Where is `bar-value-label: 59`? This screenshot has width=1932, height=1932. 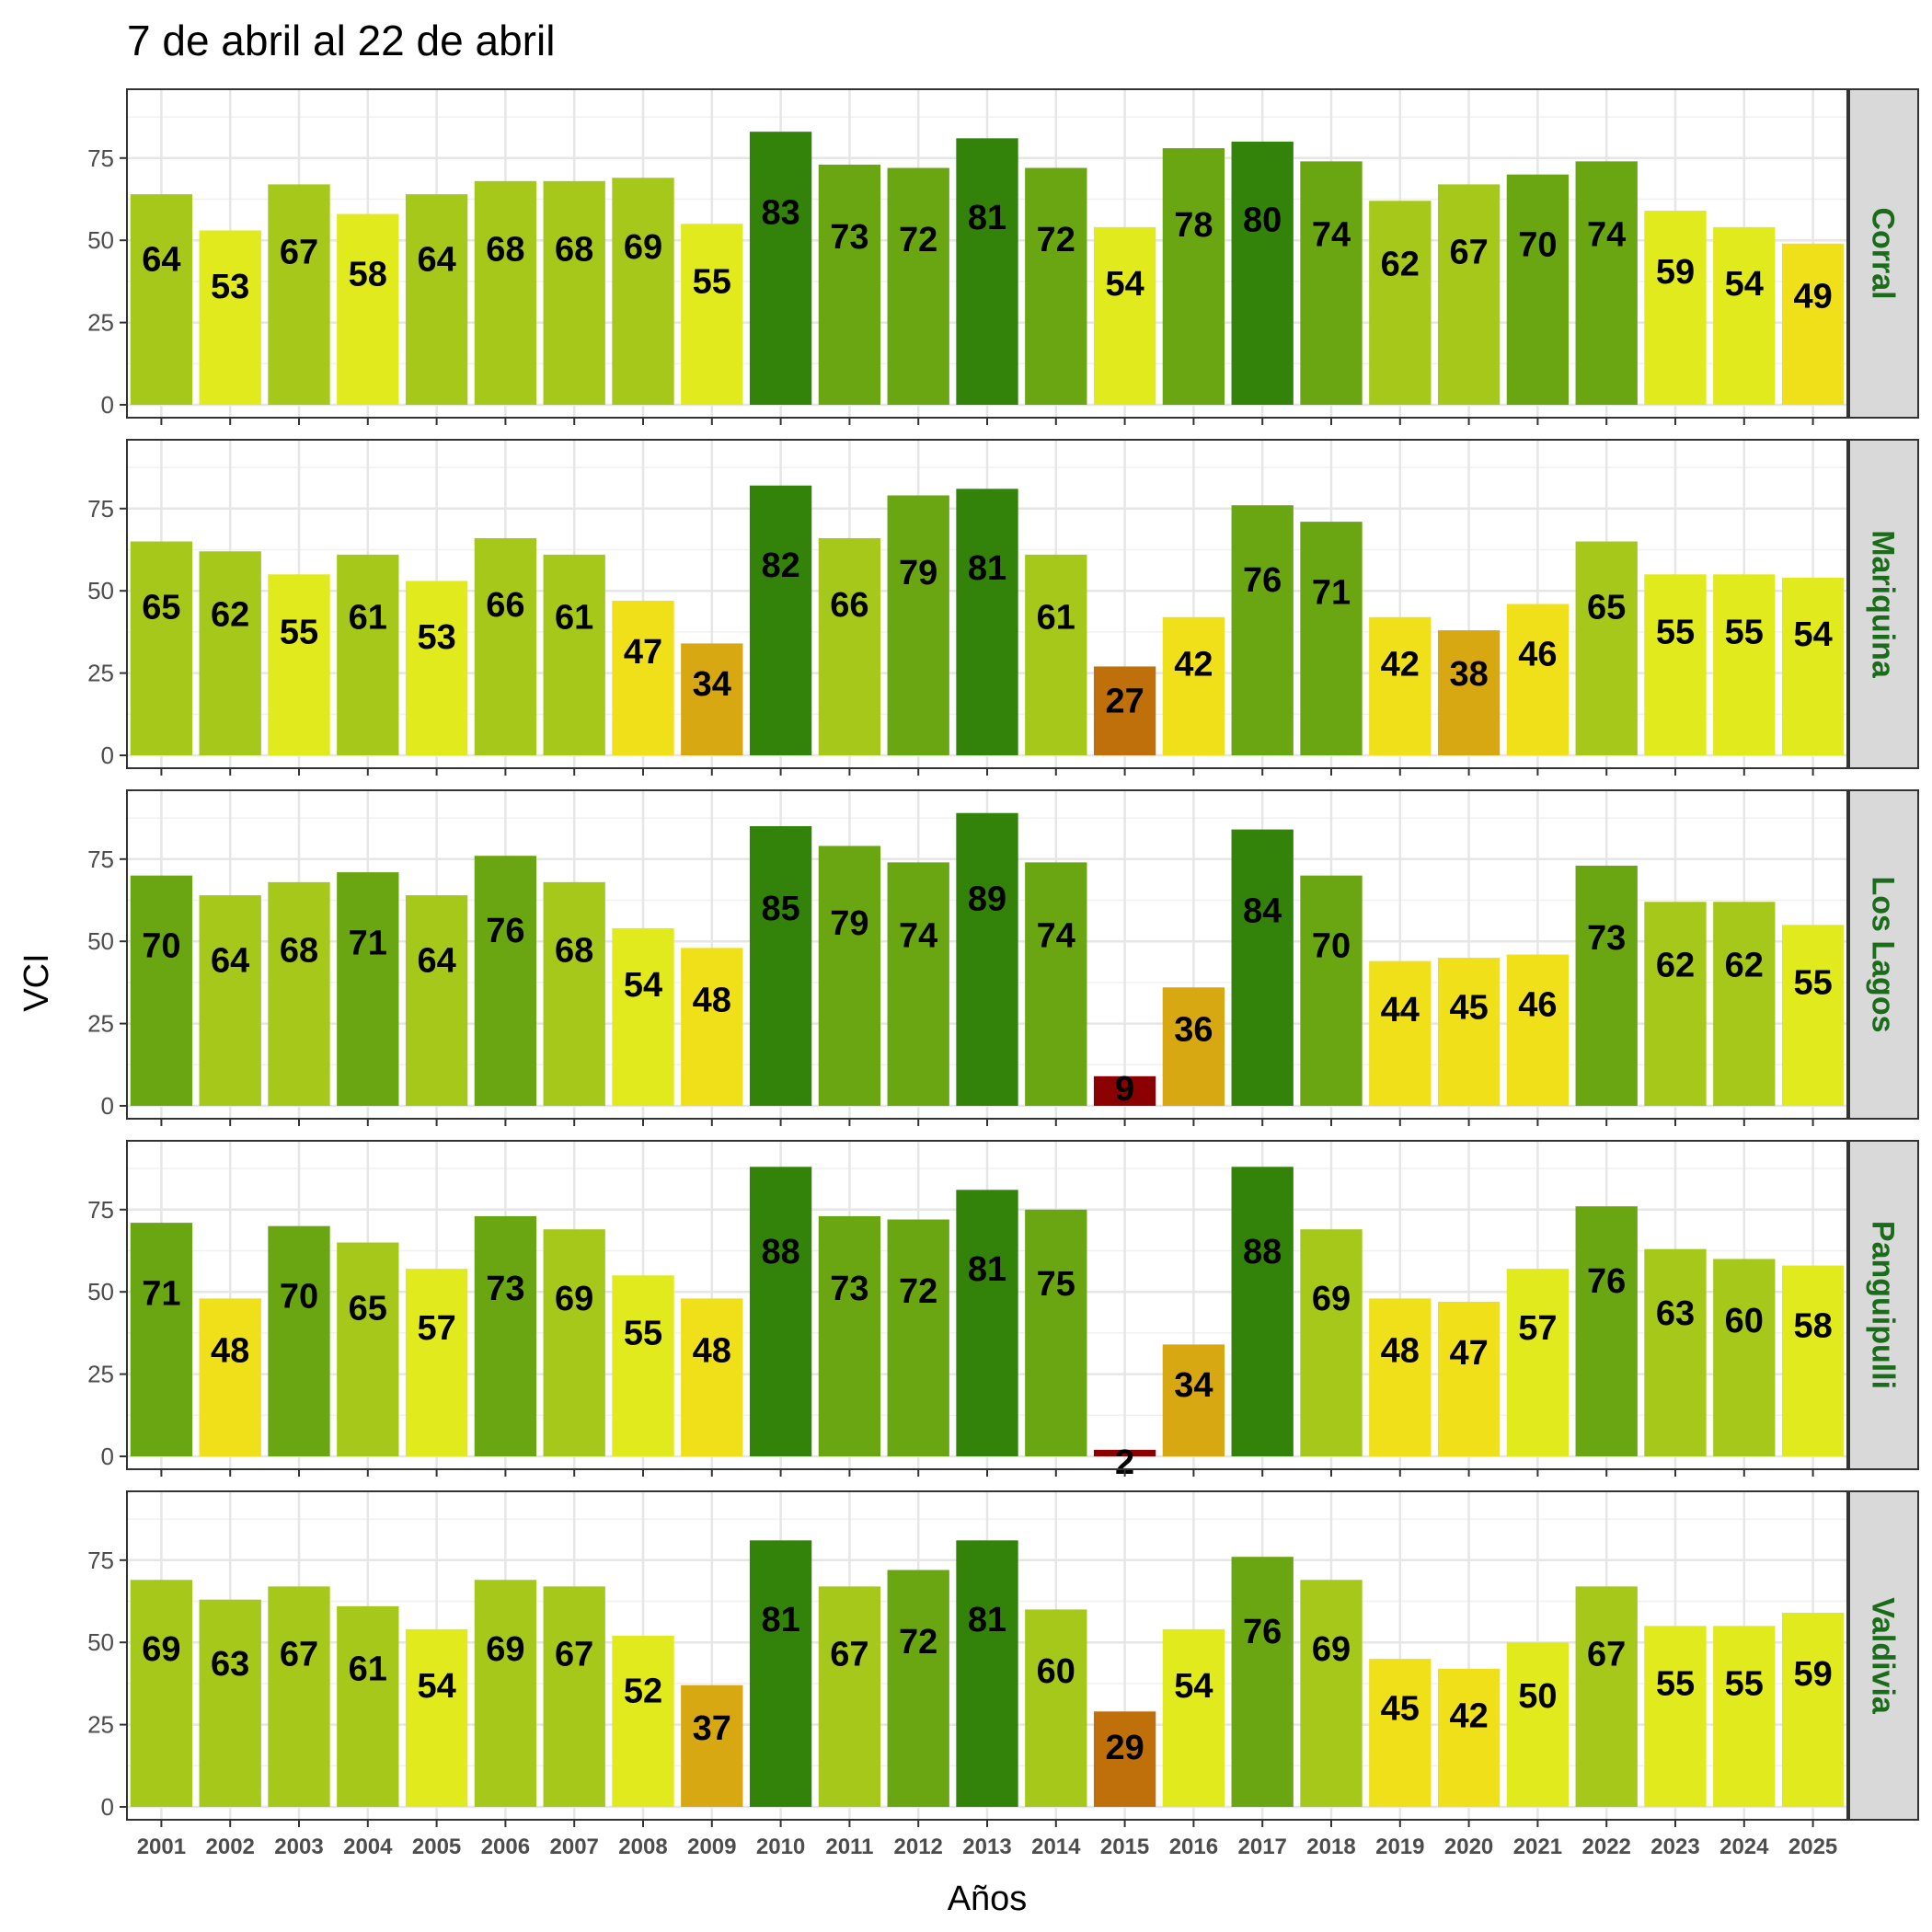
bar-value-label: 59 is located at coordinates (1675, 272).